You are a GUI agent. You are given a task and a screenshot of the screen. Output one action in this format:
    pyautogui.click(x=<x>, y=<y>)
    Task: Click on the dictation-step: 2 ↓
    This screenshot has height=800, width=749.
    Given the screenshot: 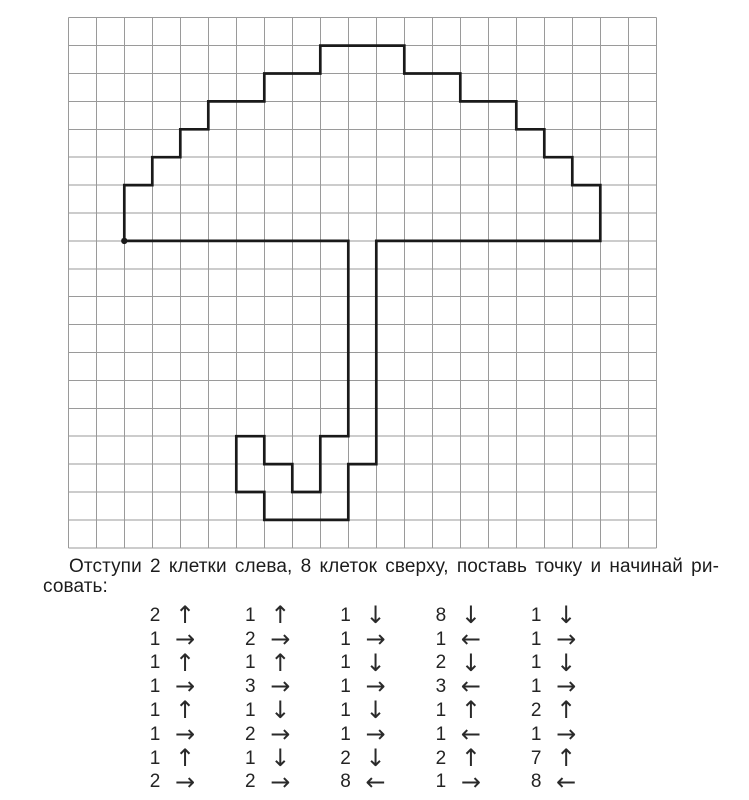 What is the action you would take?
    pyautogui.click(x=372, y=757)
    